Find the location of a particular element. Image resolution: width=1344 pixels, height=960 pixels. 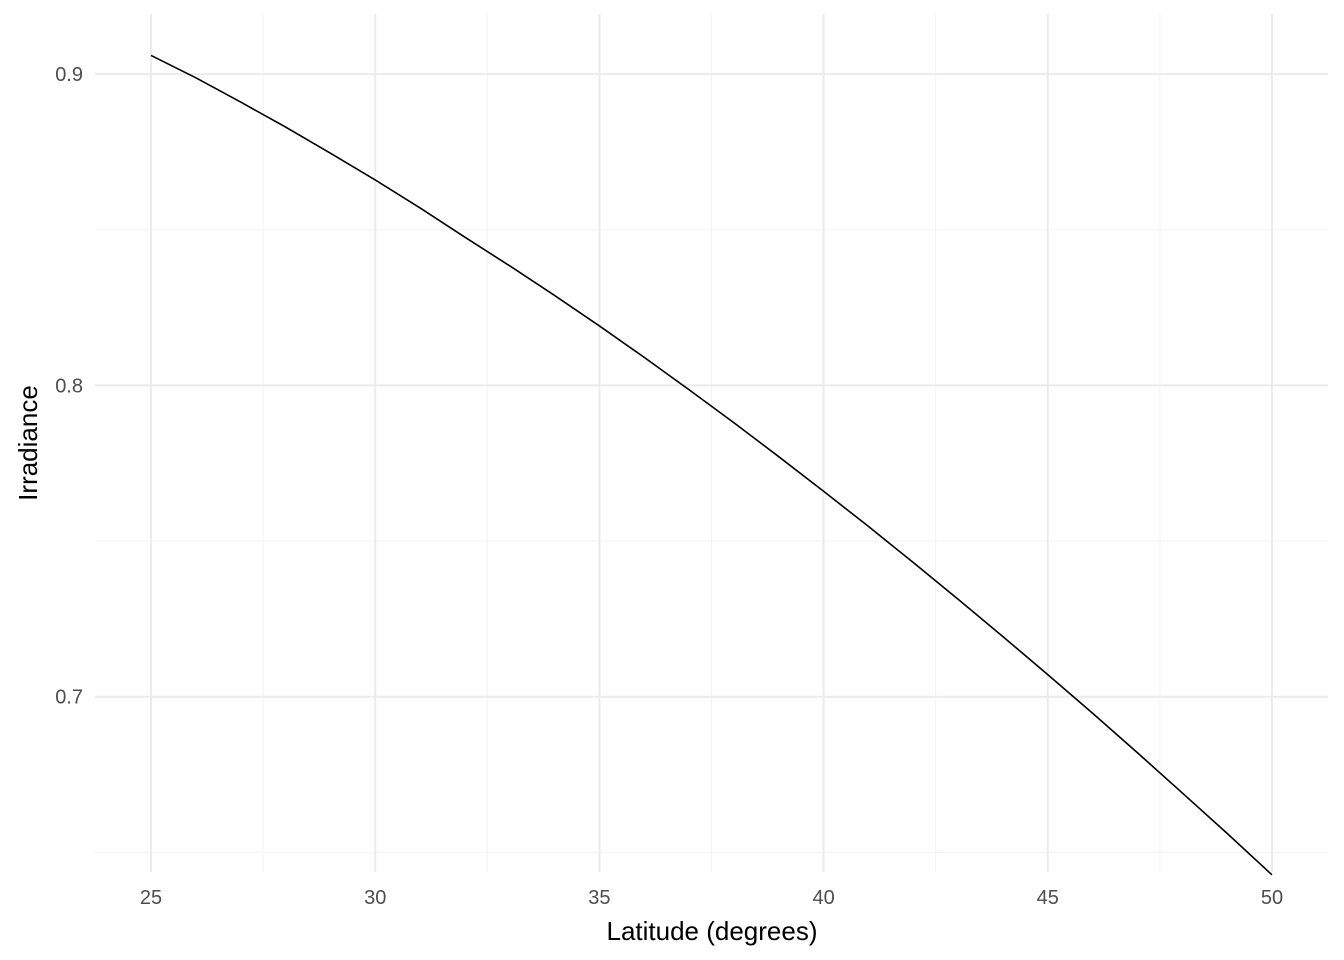

x-tick-label: 30 is located at coordinates (375, 898).